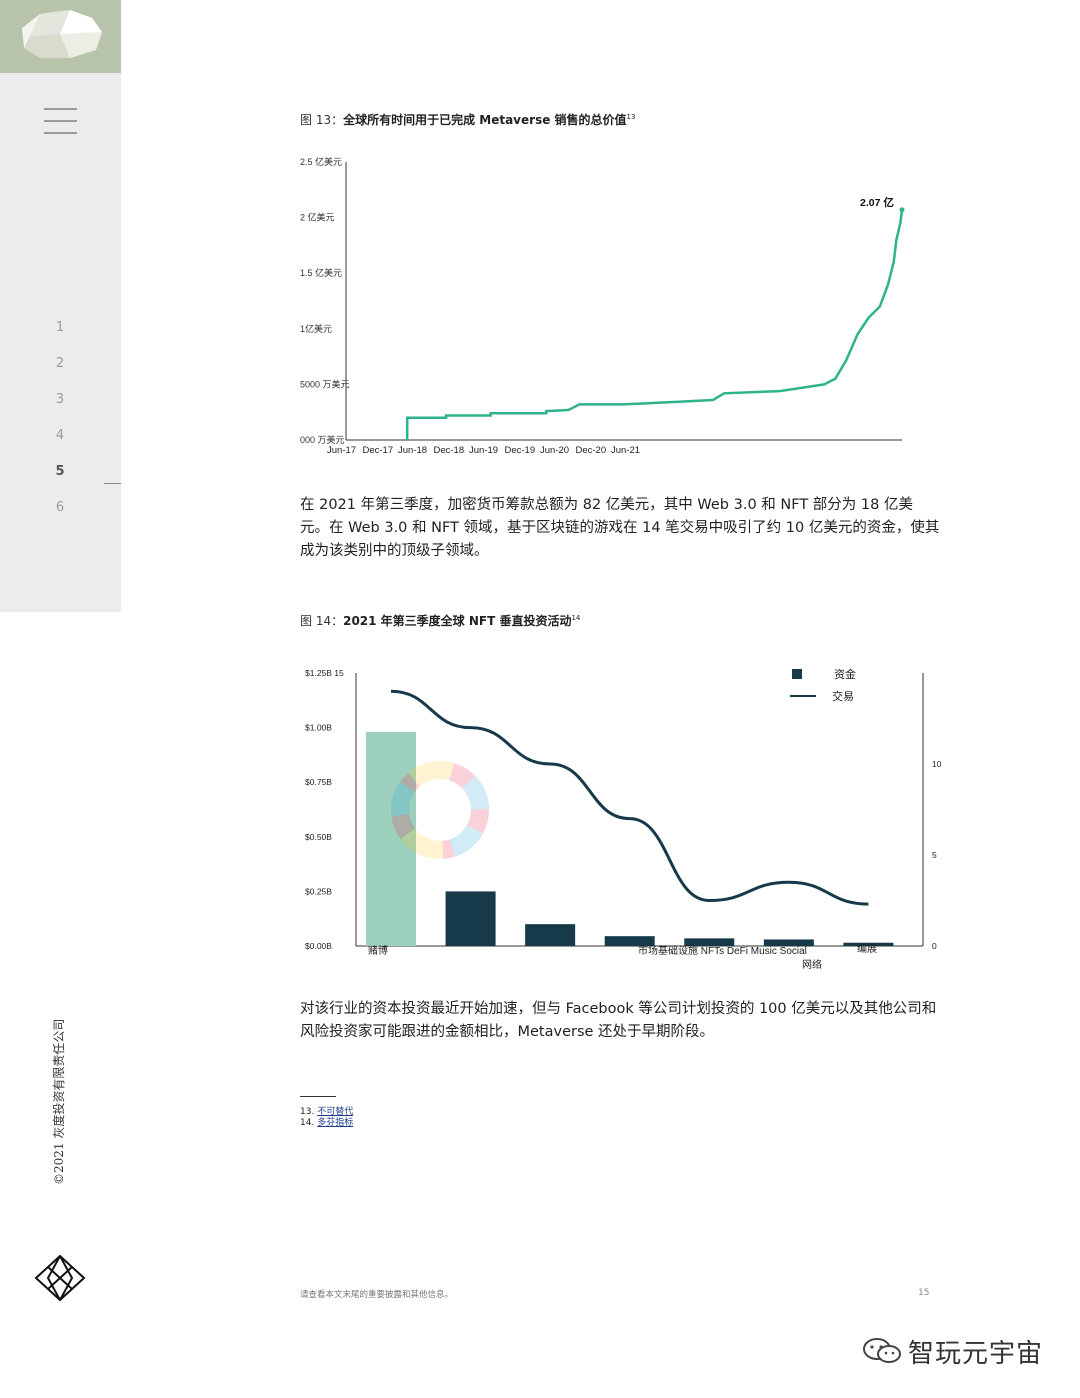 Image resolution: width=1080 pixels, height=1398 pixels. I want to click on grayscale-logo-icon, so click(60, 1278).